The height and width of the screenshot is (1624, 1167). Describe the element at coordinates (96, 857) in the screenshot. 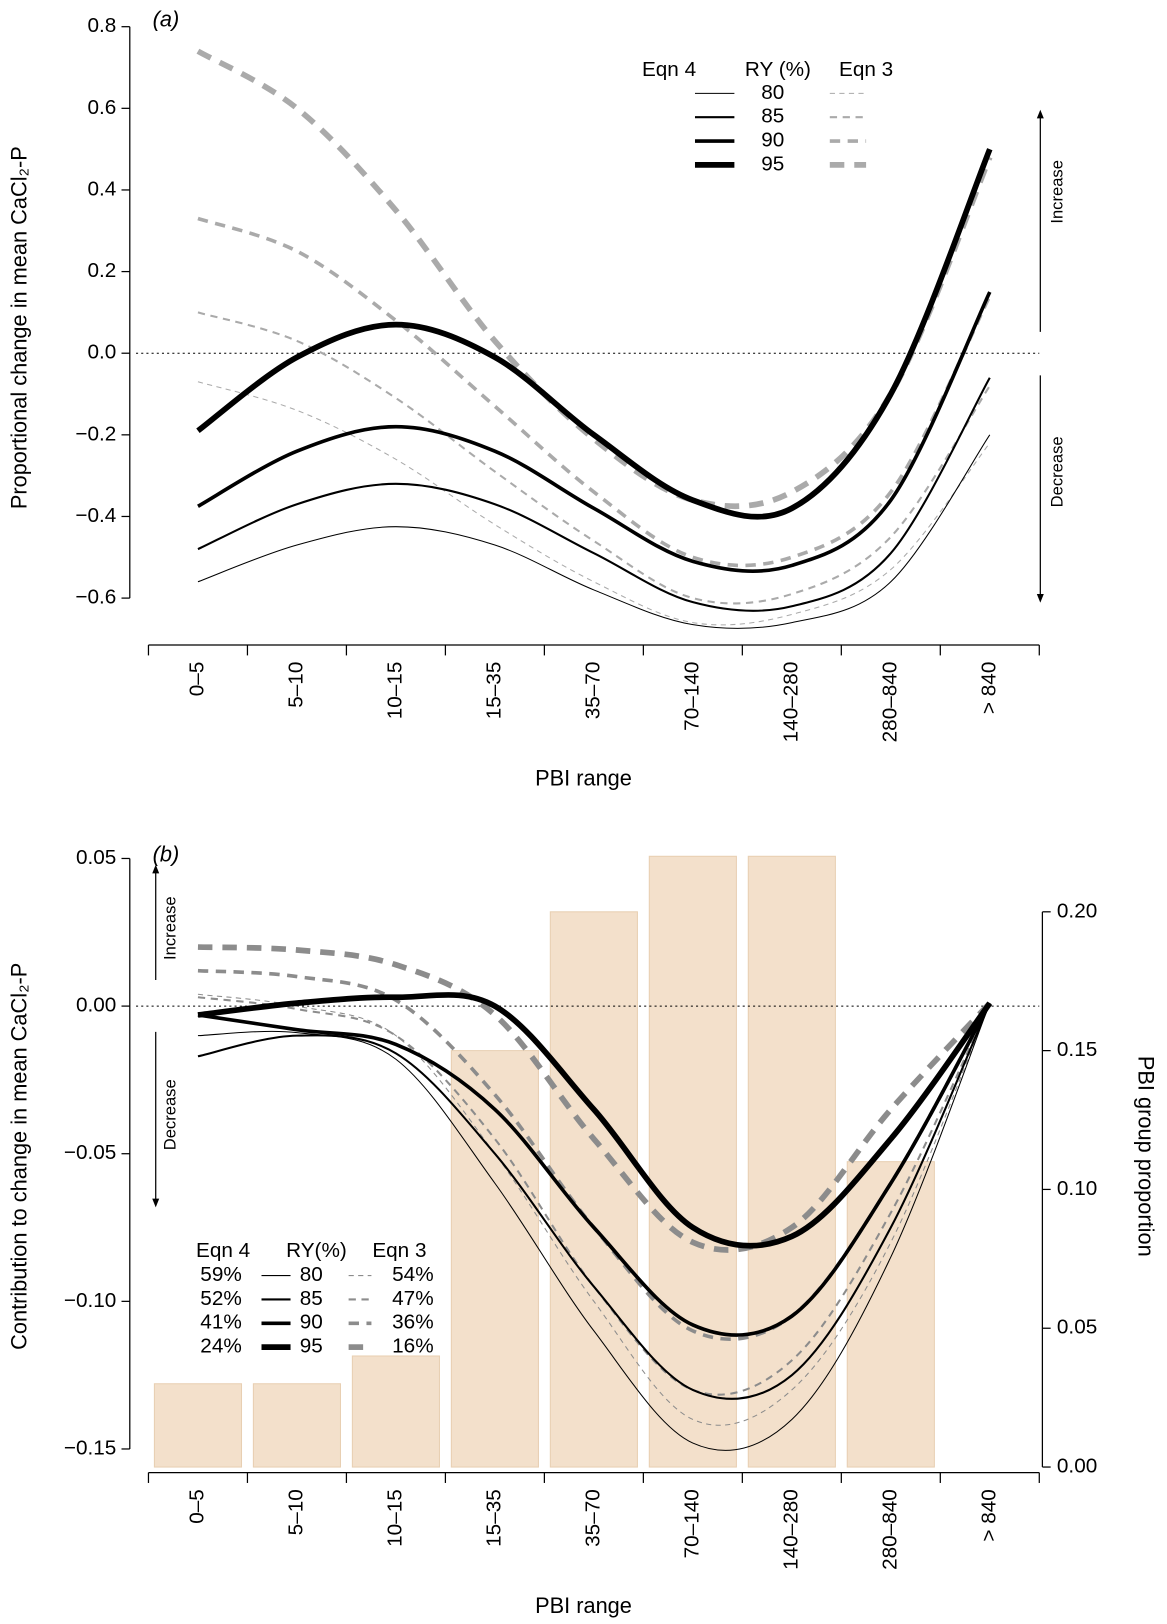

I see `y-tick-label: 0.05` at that location.